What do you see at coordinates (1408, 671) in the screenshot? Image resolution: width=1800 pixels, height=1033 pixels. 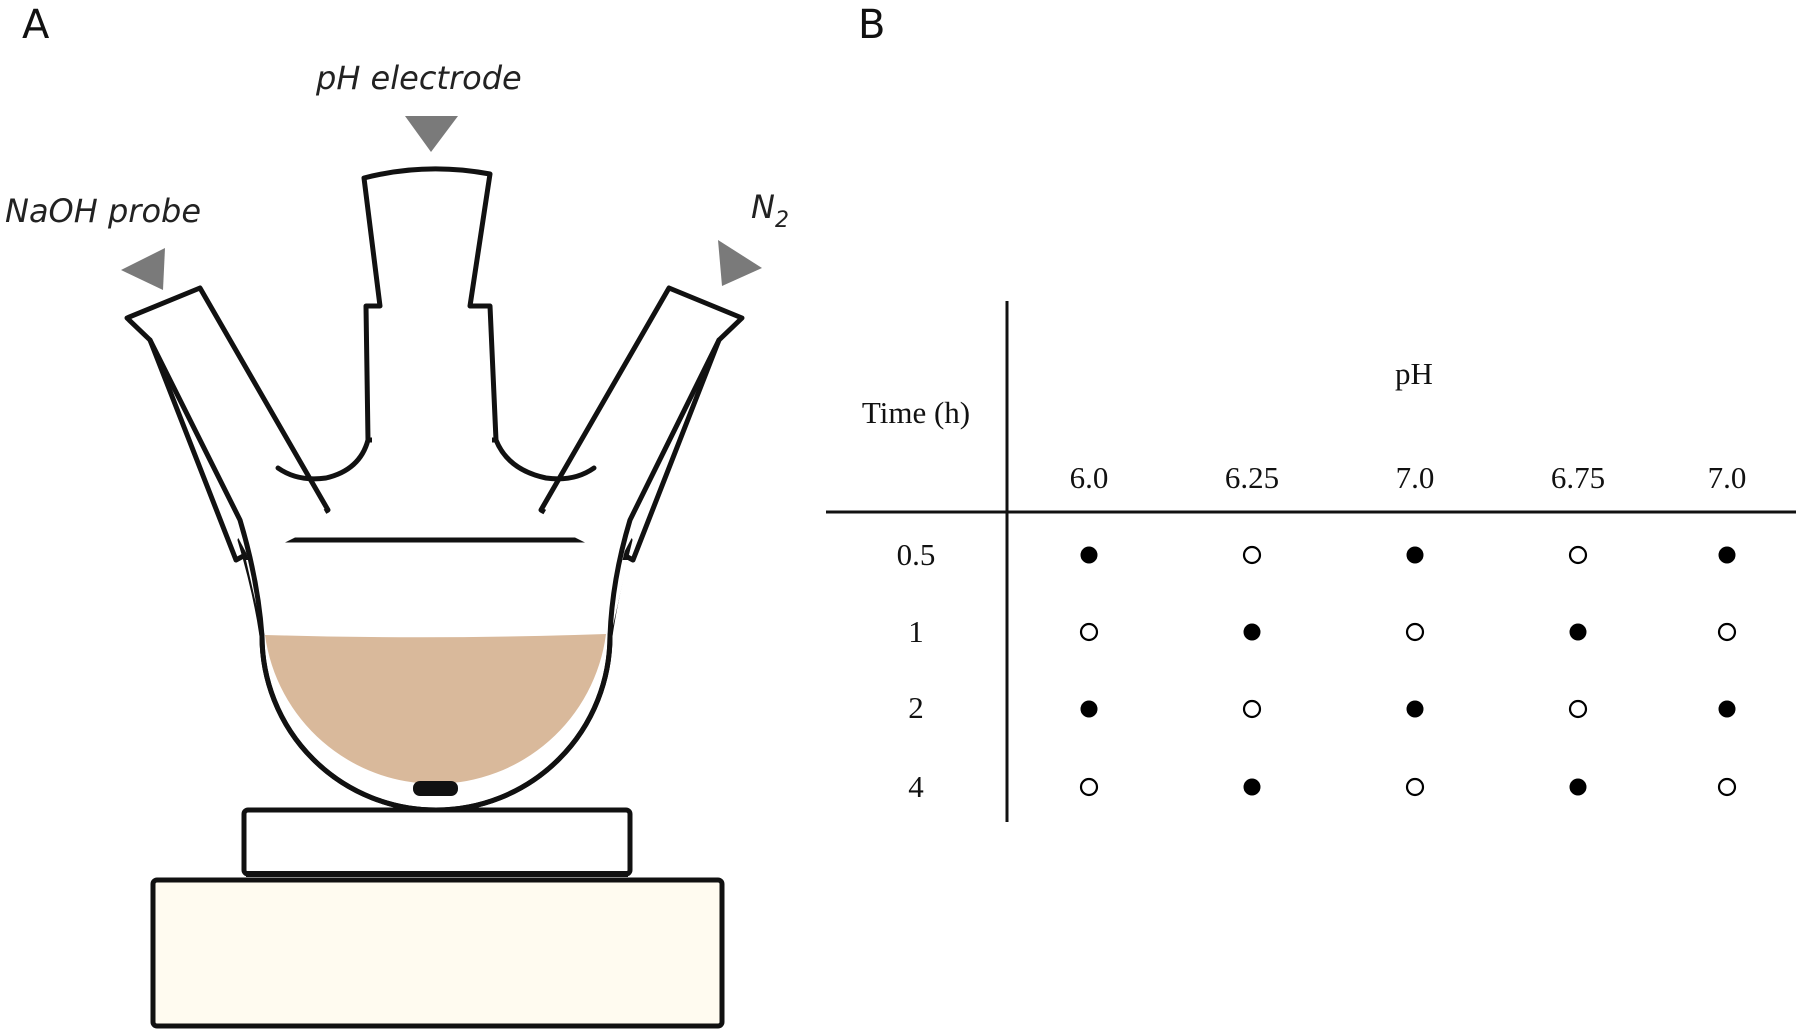 I see `sample-marks` at bounding box center [1408, 671].